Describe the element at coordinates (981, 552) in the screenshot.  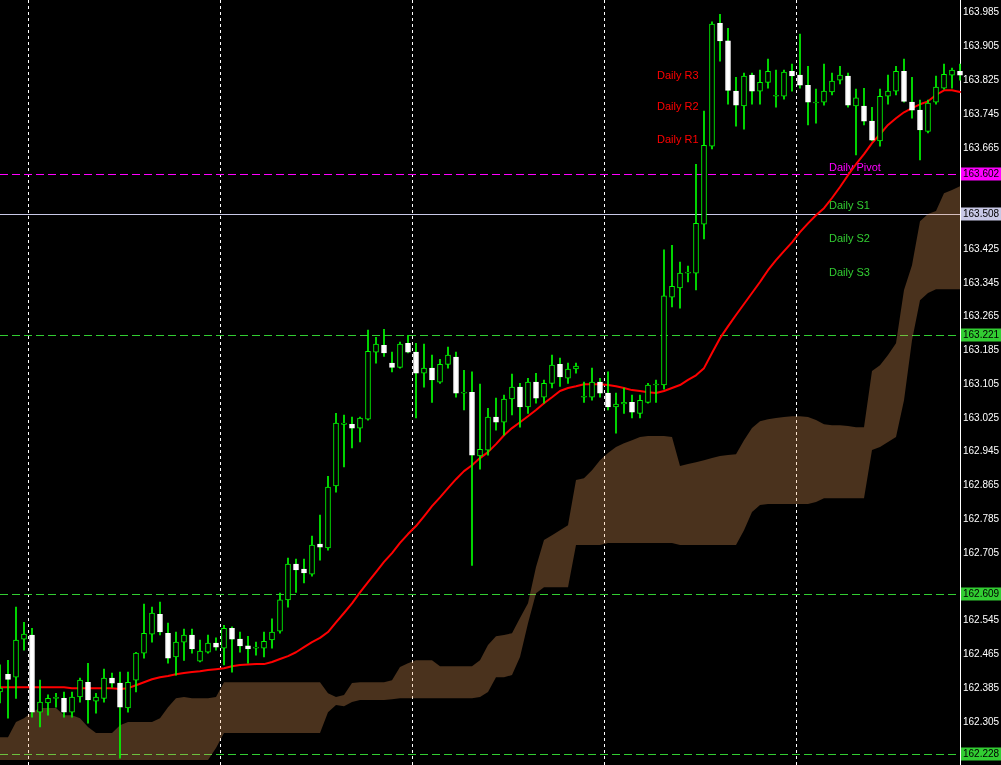
I see `y-tick-label: 162.705` at that location.